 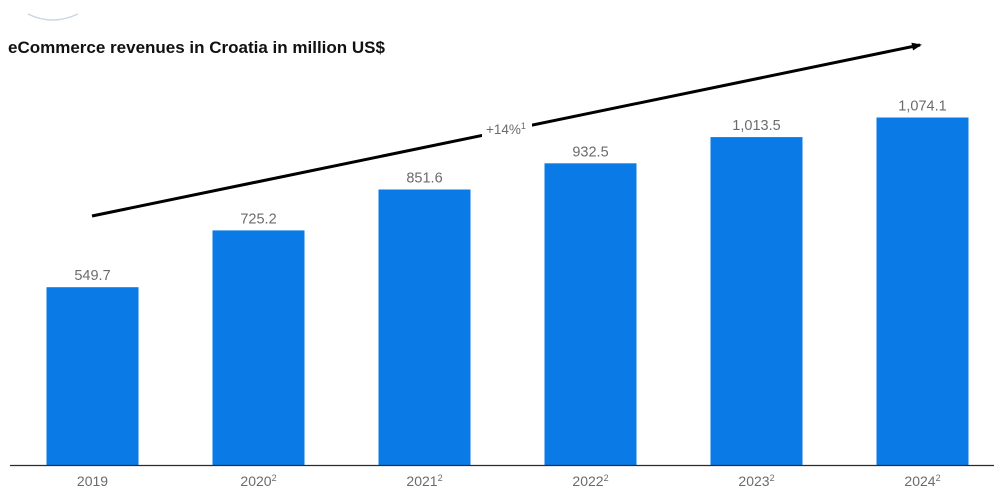 What do you see at coordinates (509, 481) in the screenshot?
I see `x-tick-labels-group: 2019 20202 20212 20222 20232 20242` at bounding box center [509, 481].